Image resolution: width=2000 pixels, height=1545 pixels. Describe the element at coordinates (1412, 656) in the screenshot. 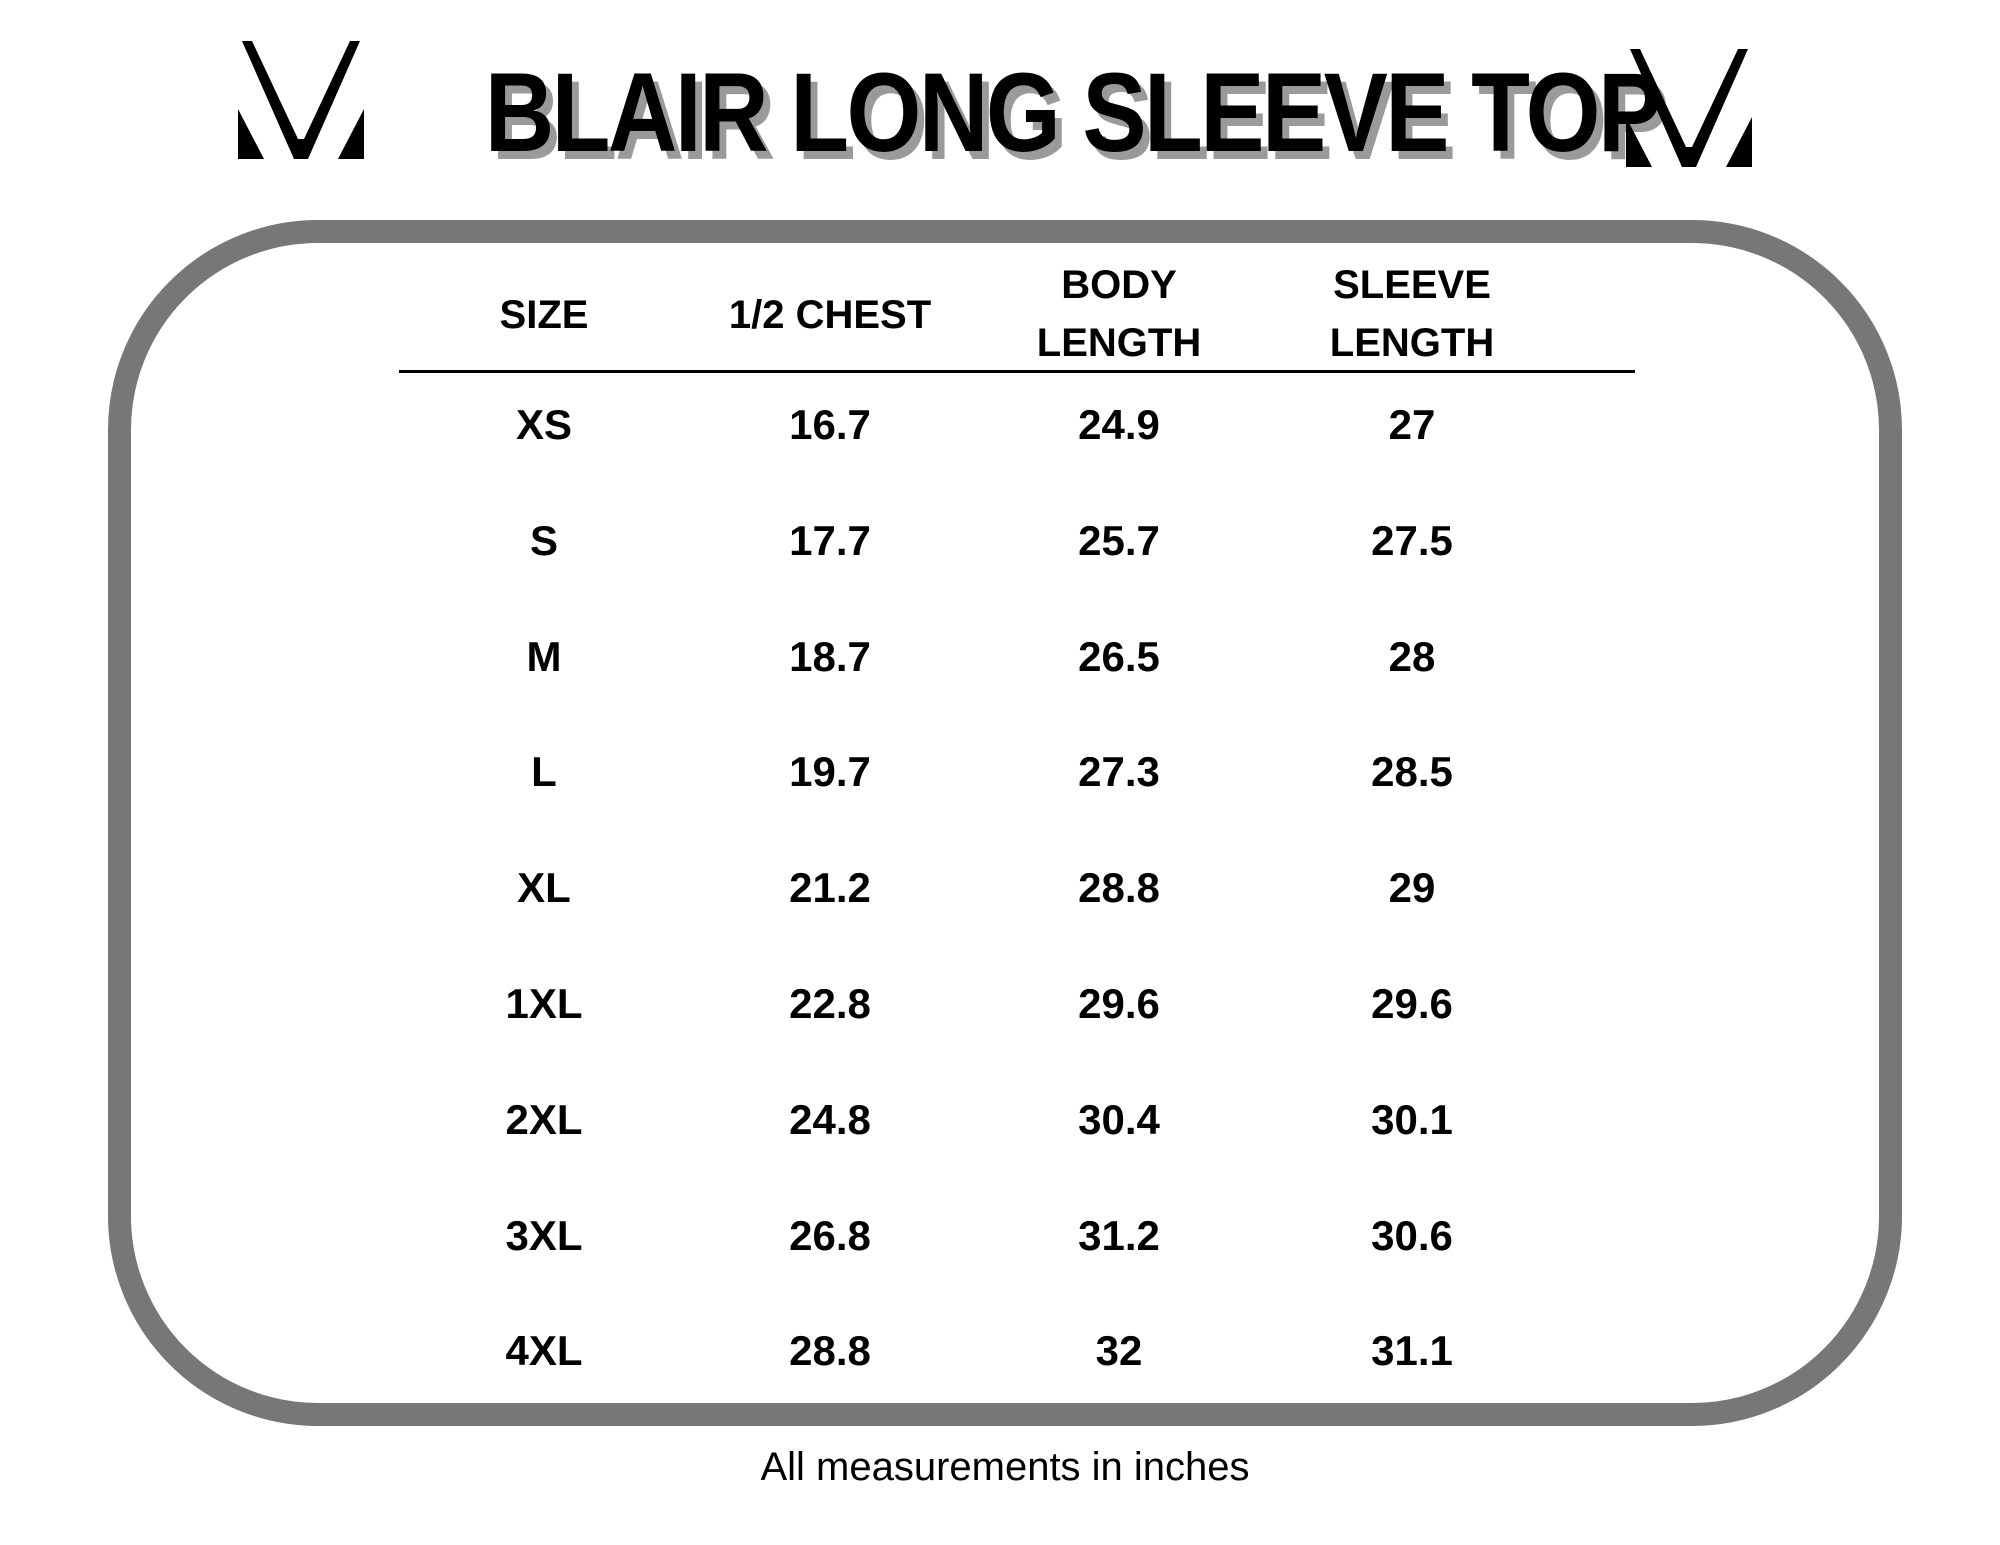

I see `sleeve-length-cell: 28` at that location.